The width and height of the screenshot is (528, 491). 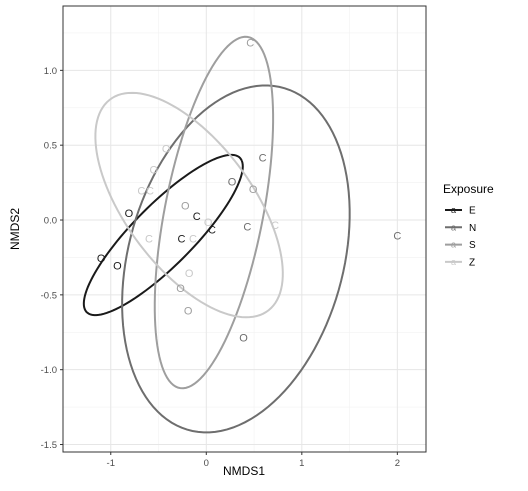 I want to click on legend-key-glyph-E: a, so click(x=453, y=210).